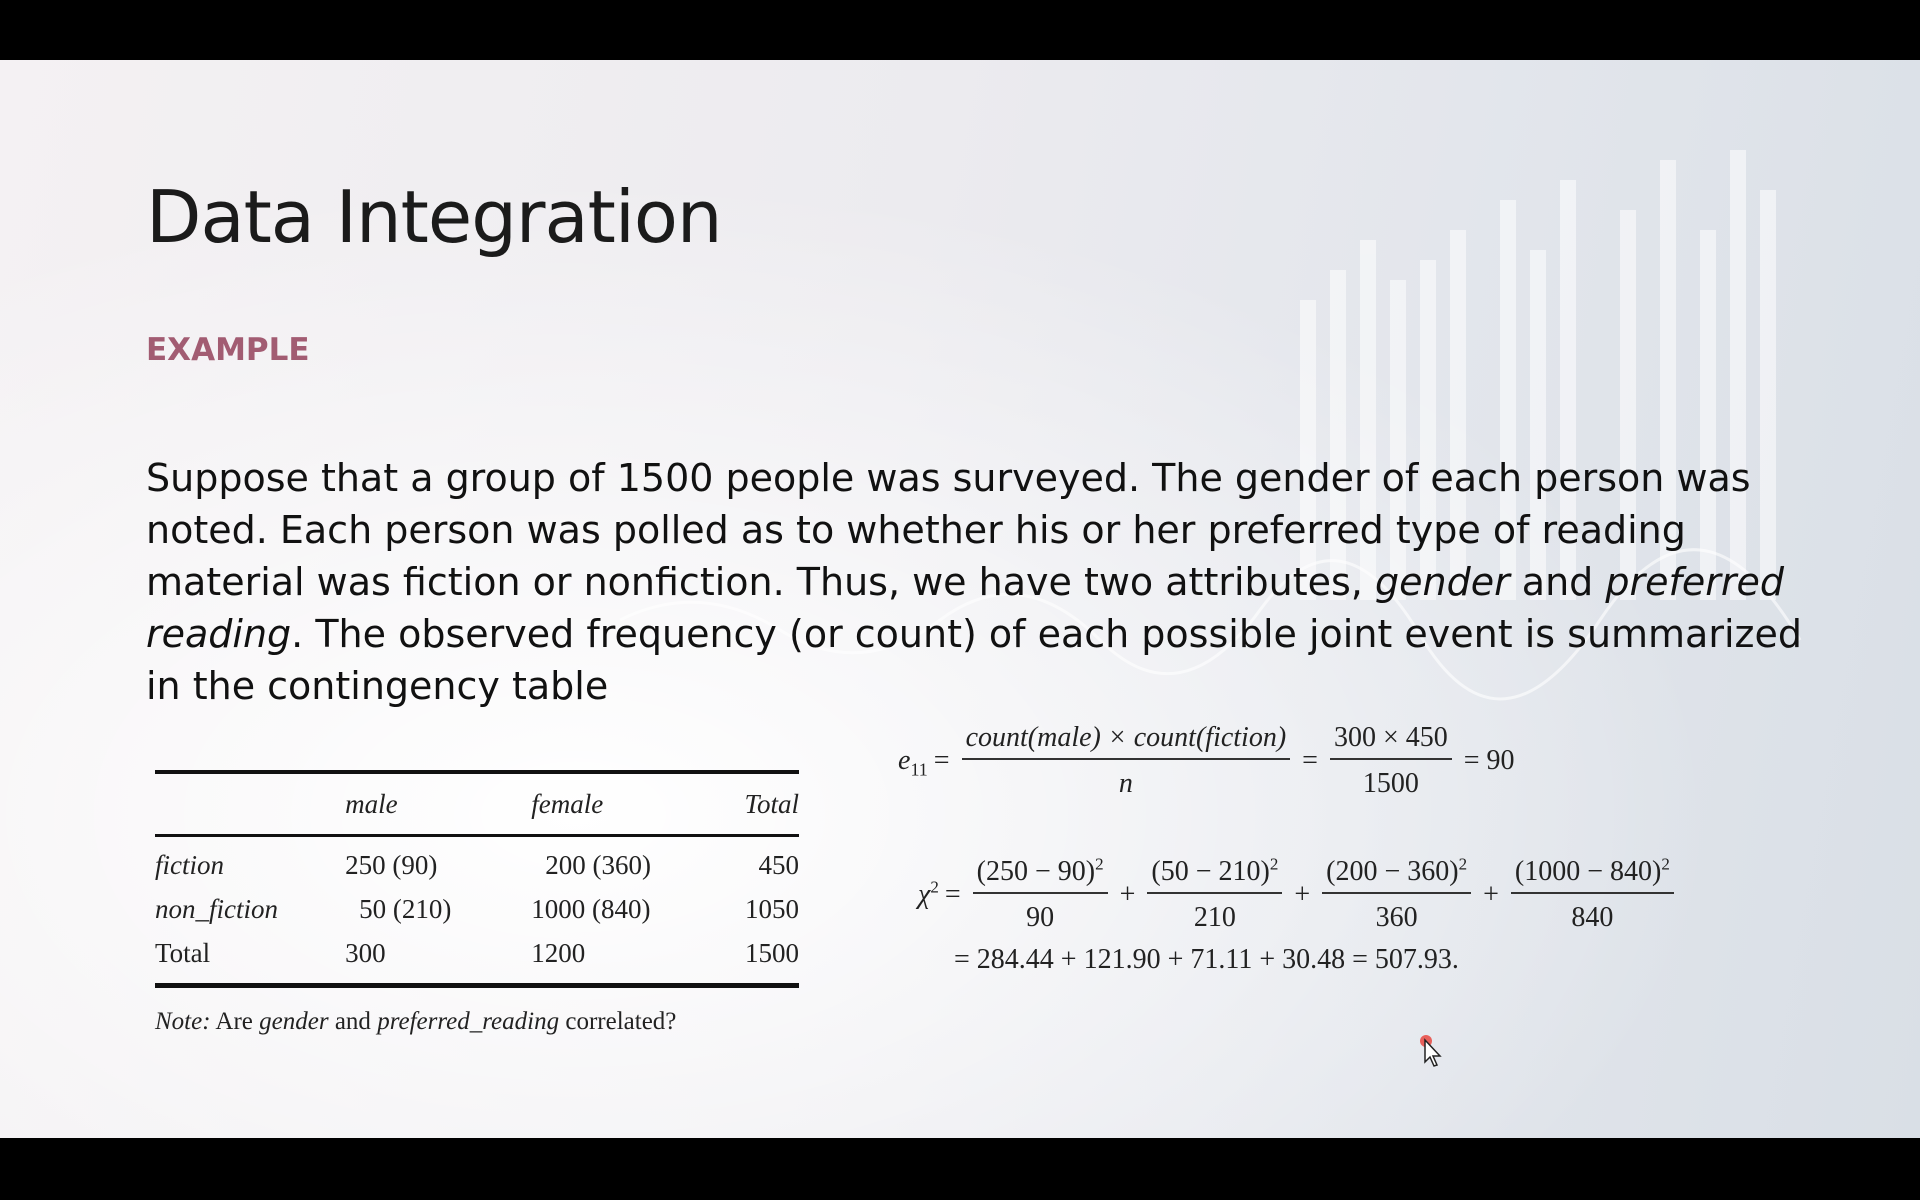 Image resolution: width=1920 pixels, height=1200 pixels. I want to click on note-emphasis-gender: gender, so click(294, 1021).